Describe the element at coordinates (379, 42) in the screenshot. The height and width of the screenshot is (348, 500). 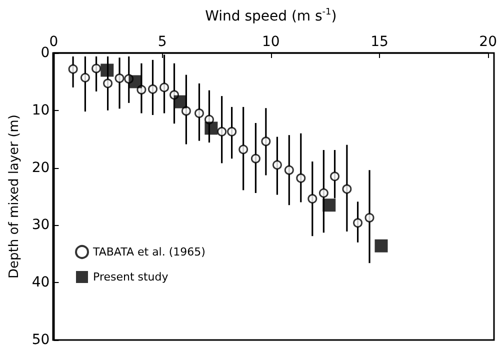
I see `x-tick-label: 15` at that location.